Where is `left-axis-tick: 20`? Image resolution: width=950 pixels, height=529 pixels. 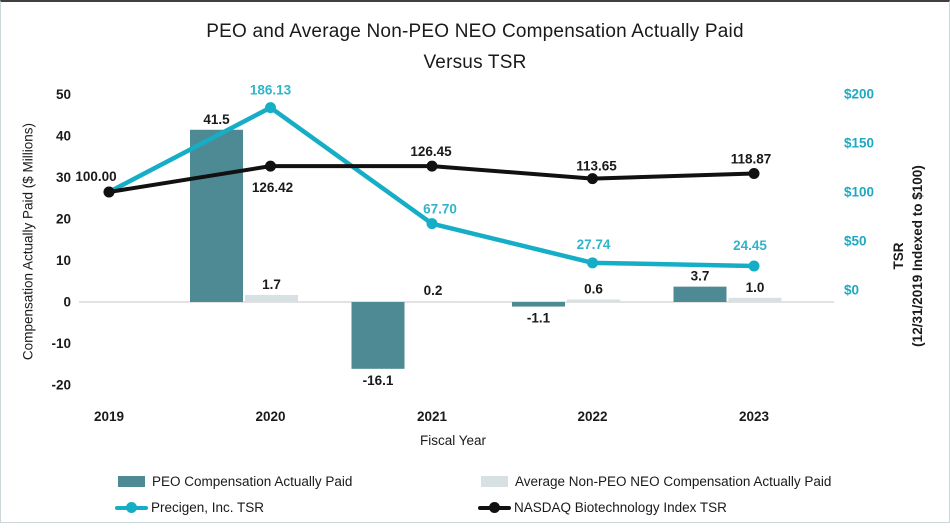 left-axis-tick: 20 is located at coordinates (63, 219).